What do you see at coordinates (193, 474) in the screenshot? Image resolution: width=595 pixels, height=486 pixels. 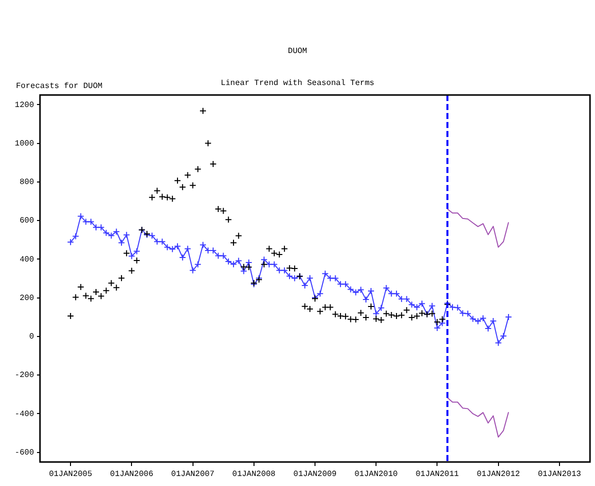 I see `x-tick-label: 01JAN2007` at bounding box center [193, 474].